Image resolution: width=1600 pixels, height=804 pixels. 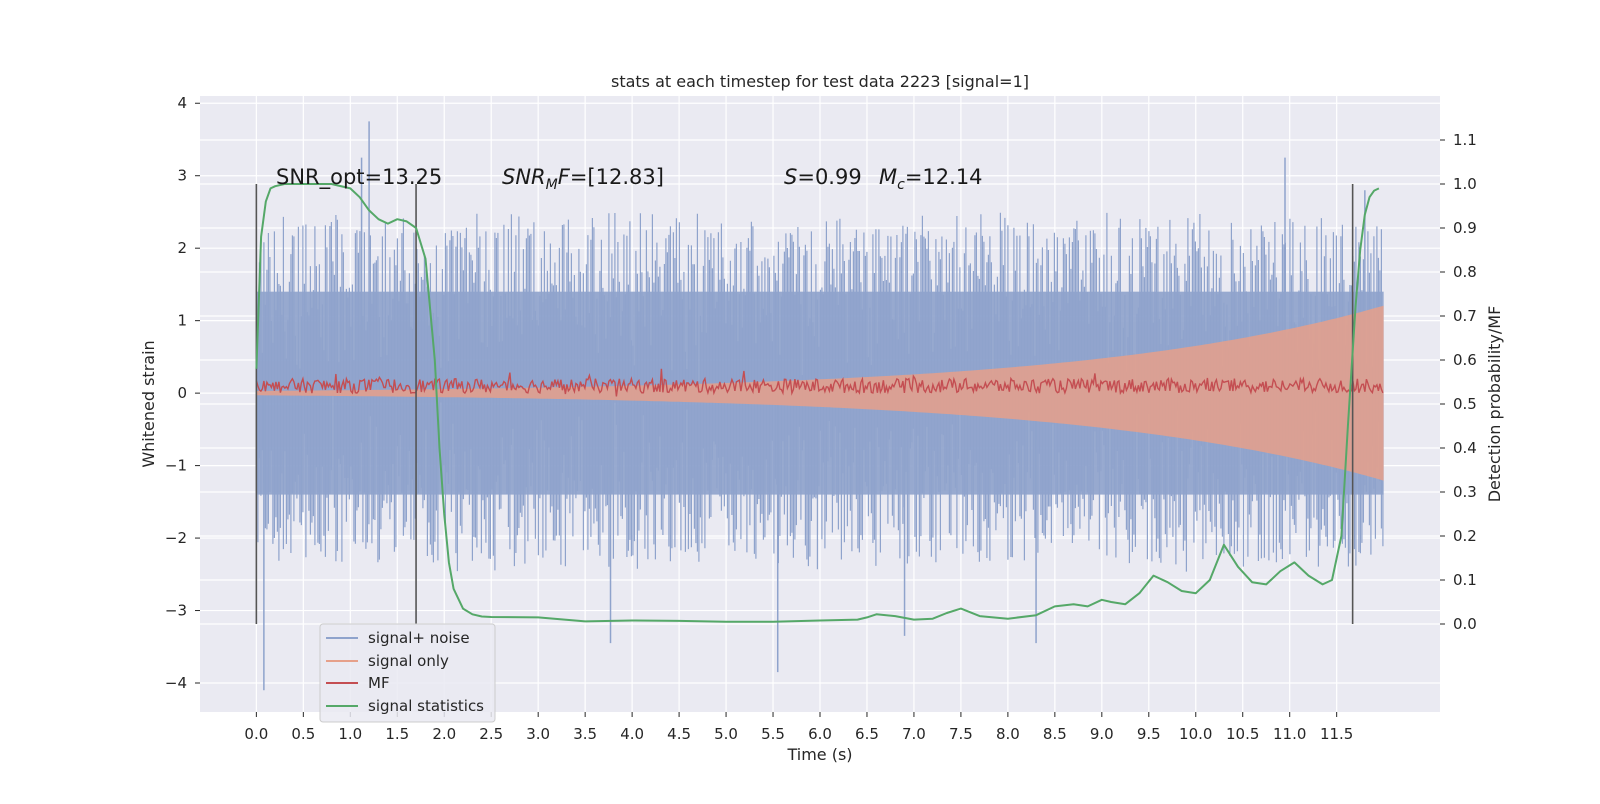 What do you see at coordinates (1242, 734) in the screenshot?
I see `x-tick-label: 10.5` at bounding box center [1242, 734].